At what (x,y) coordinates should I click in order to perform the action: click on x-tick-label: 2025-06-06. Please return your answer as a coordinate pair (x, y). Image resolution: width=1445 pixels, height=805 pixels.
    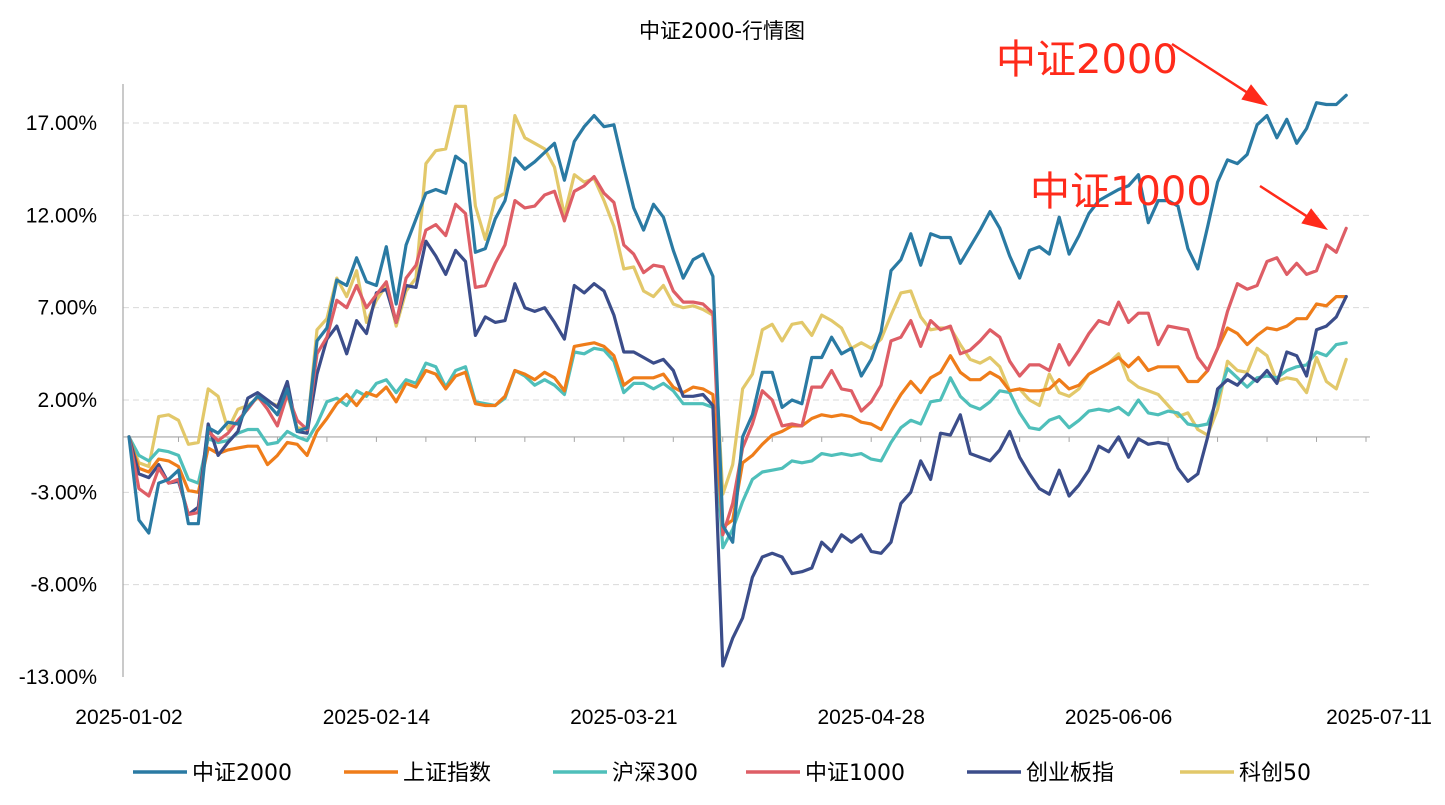
    Looking at the image, I should click on (1118, 717).